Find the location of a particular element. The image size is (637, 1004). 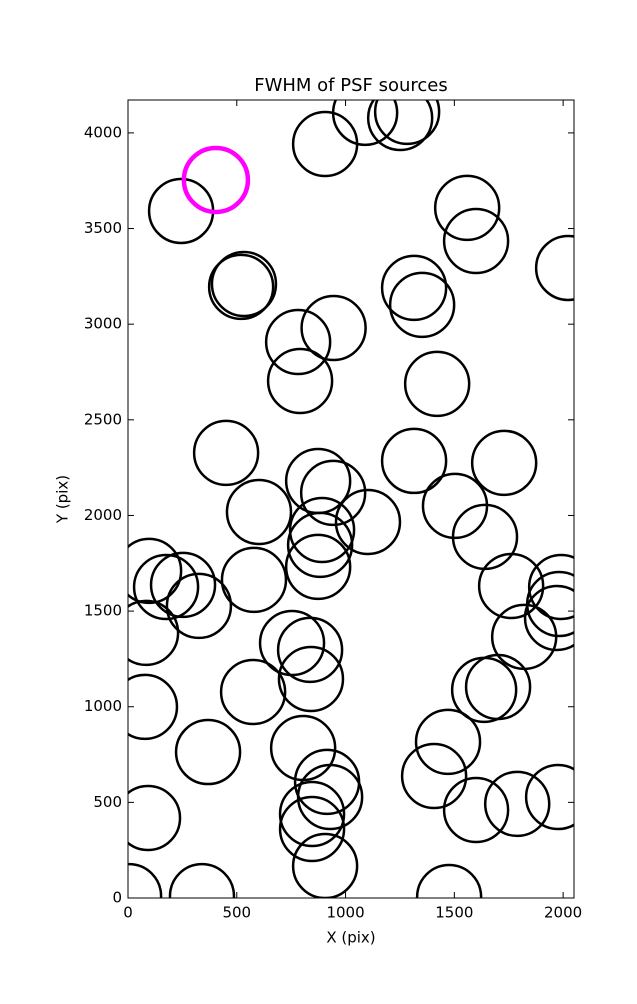

y-tick-label: 2500 is located at coordinates (103, 419).